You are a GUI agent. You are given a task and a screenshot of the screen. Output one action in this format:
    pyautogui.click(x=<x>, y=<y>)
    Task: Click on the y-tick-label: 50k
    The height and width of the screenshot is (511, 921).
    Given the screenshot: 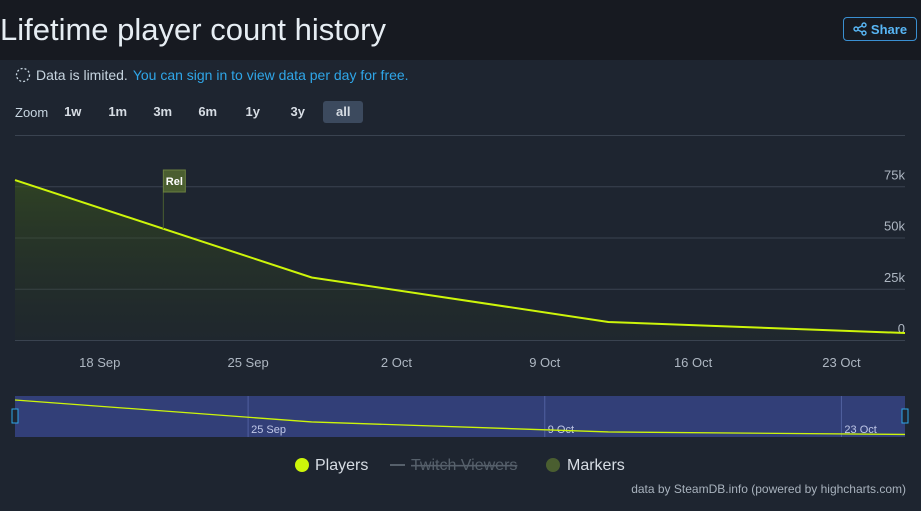 What is the action you would take?
    pyautogui.click(x=894, y=226)
    